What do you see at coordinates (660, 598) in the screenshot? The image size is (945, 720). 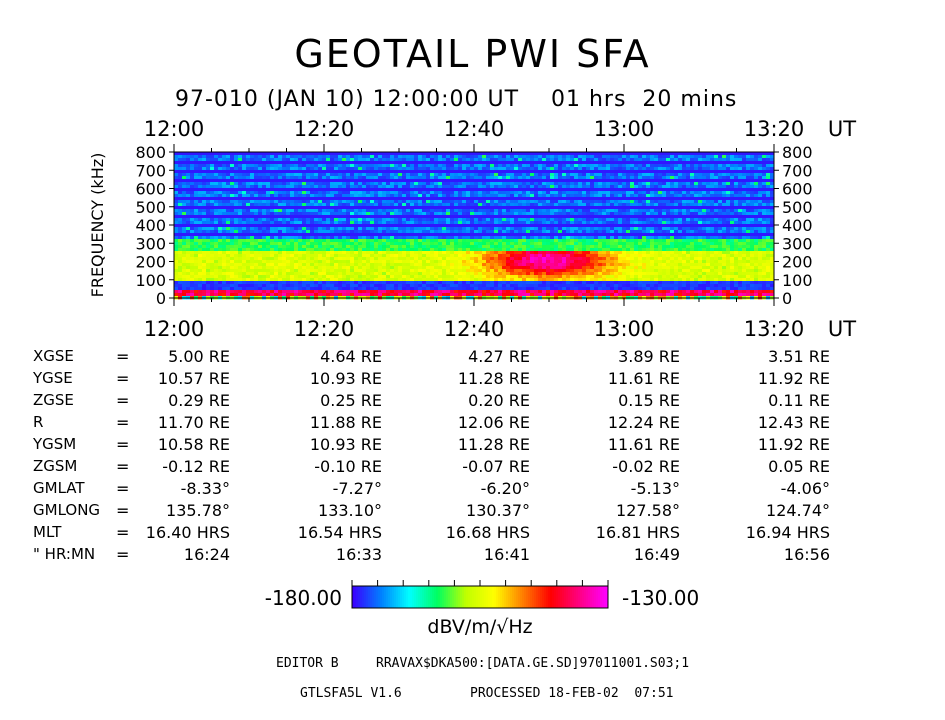 I see `colorbar-max-label: -130.00` at bounding box center [660, 598].